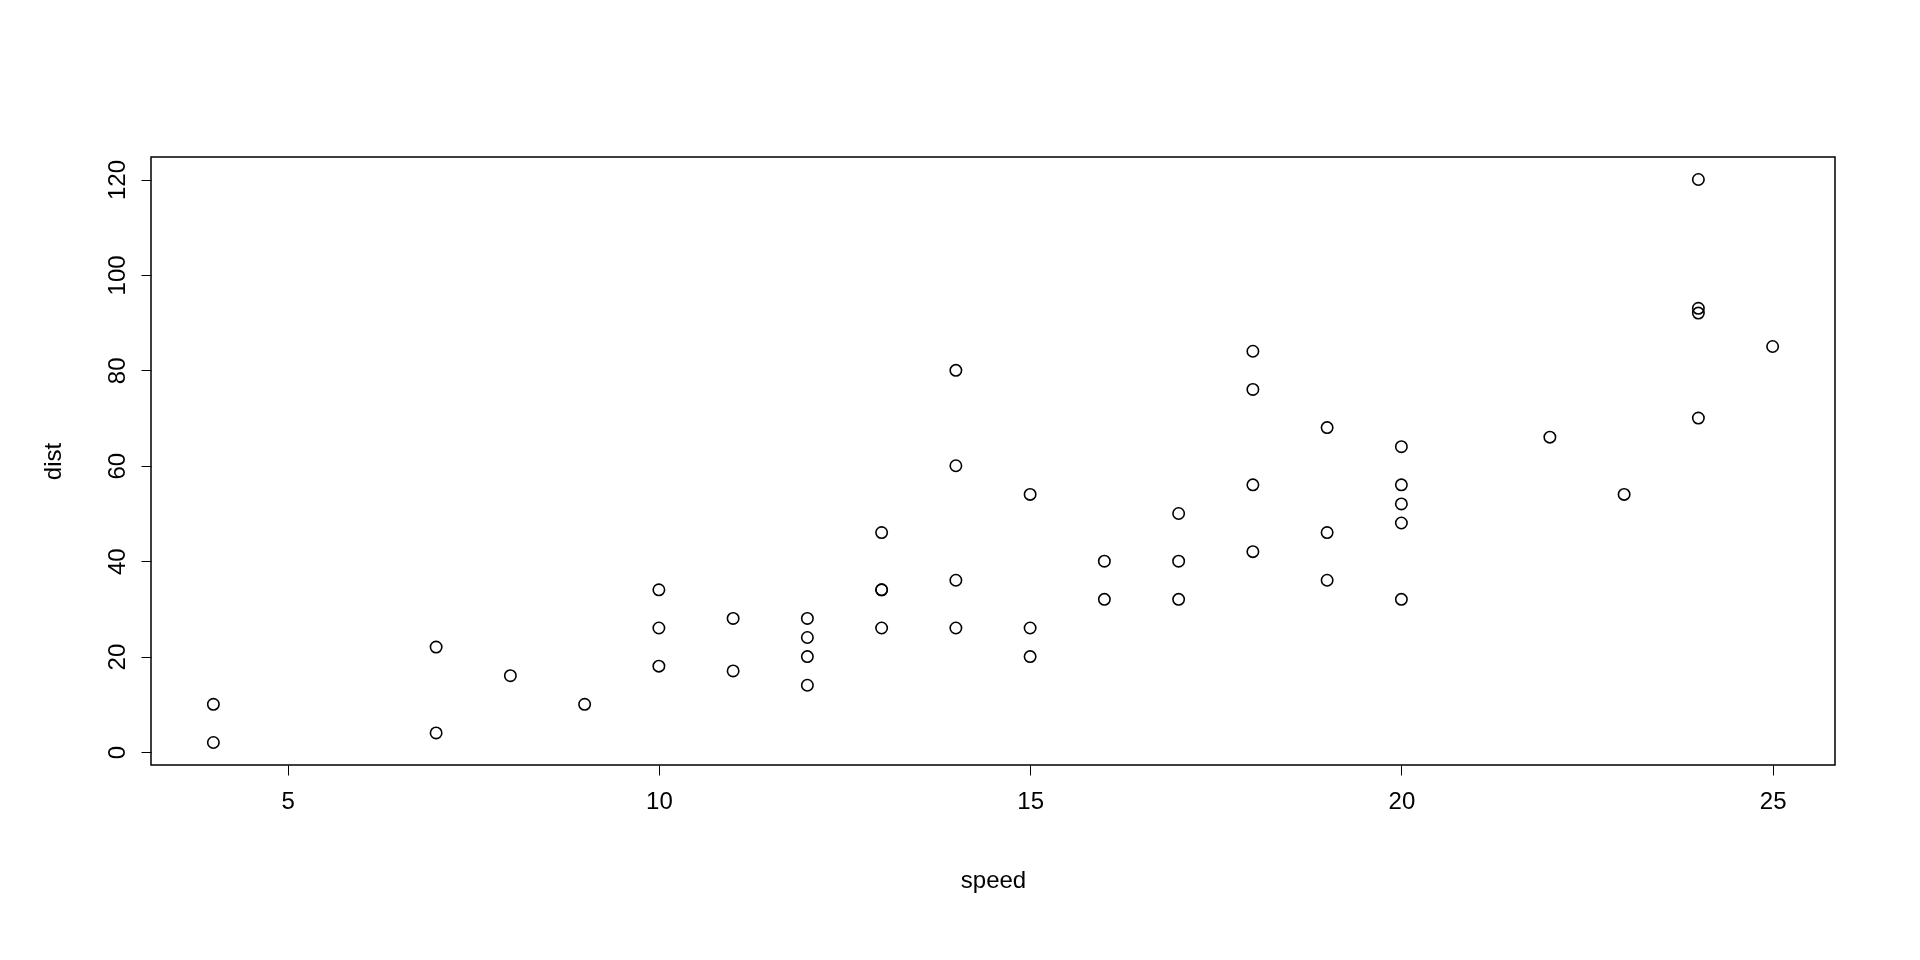  Describe the element at coordinates (659, 800) in the screenshot. I see `x-tick-label: 10` at that location.